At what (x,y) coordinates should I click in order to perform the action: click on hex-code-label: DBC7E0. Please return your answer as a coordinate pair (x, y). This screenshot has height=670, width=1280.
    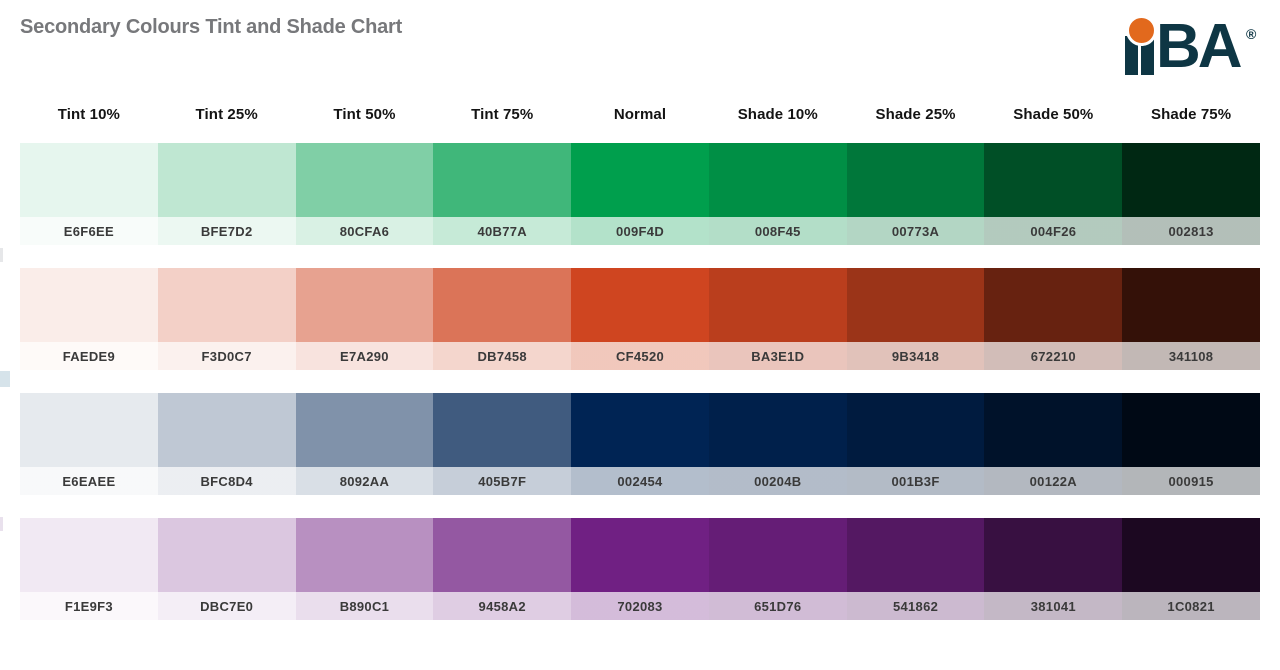
    Looking at the image, I should click on (226, 606).